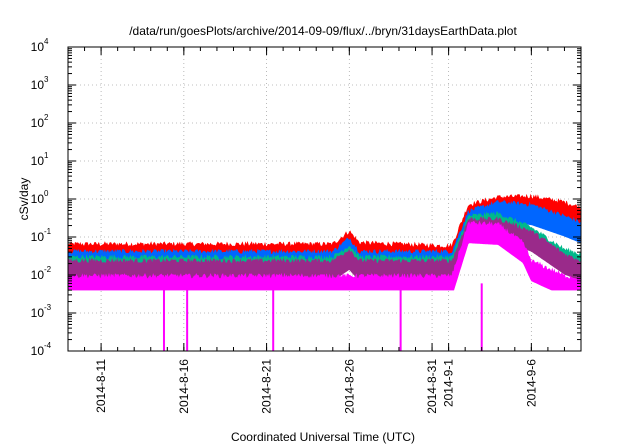 The height and width of the screenshot is (448, 640). I want to click on y-tick-exponent: 3, so click(46, 79).